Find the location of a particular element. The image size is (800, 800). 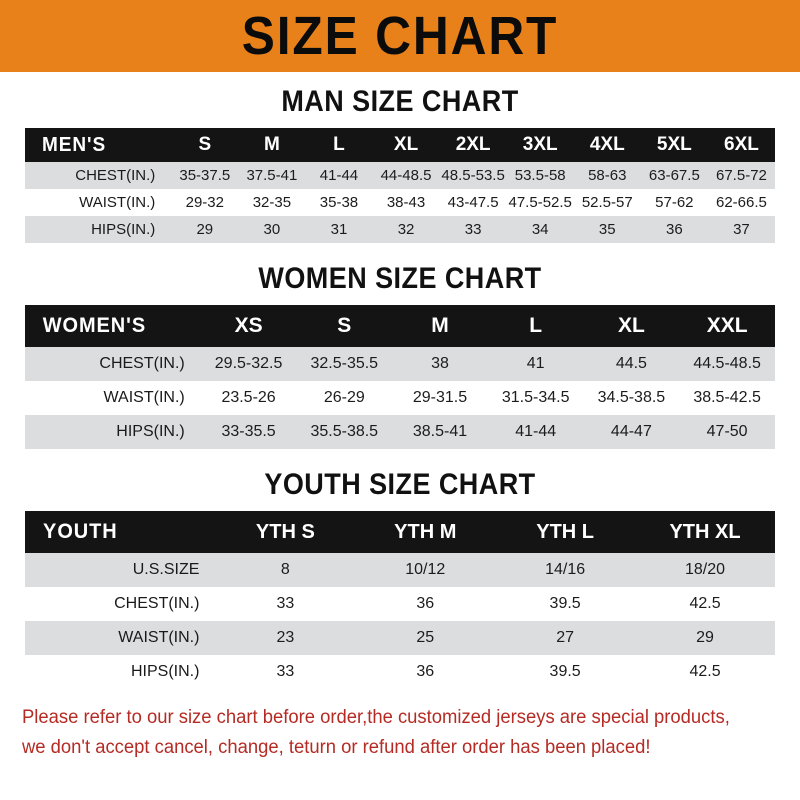

measurement-value: 35.5-38.5 is located at coordinates (344, 431).